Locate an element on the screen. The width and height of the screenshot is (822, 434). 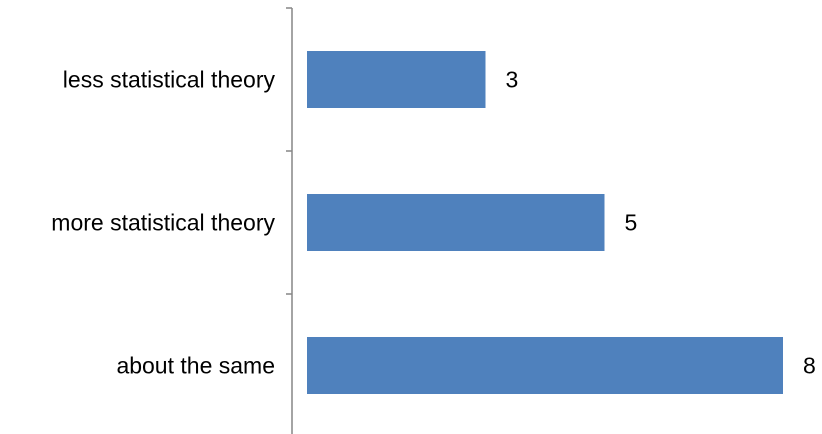
category-label: less statistical theory is located at coordinates (169, 80).